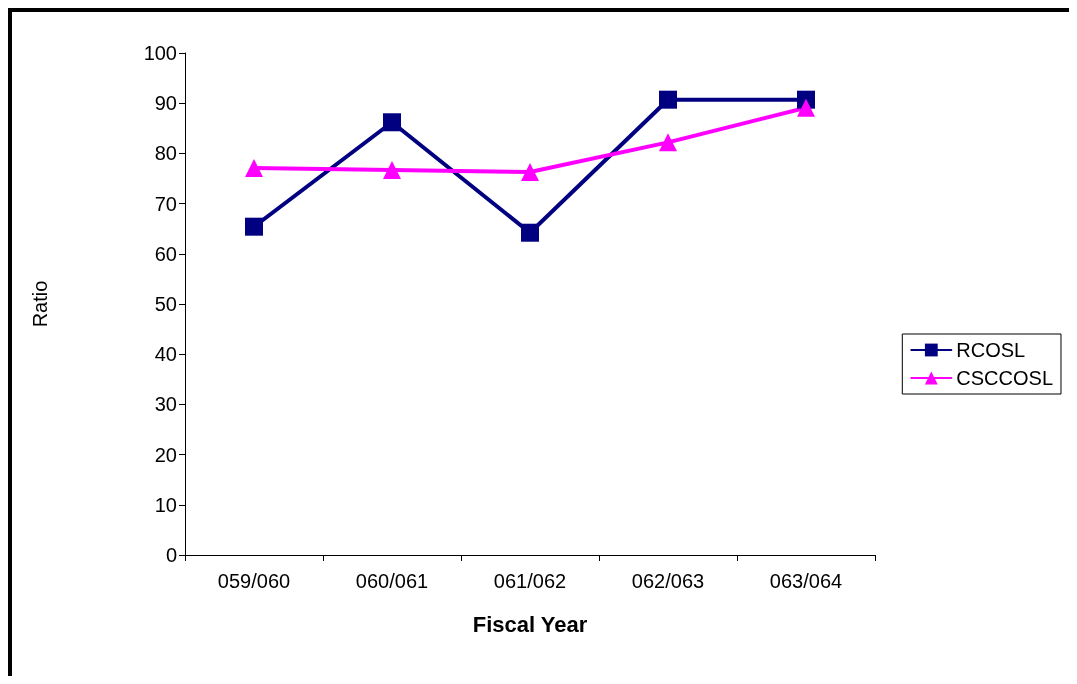 The height and width of the screenshot is (684, 1077). Describe the element at coordinates (530, 581) in the screenshot. I see `x-tick-label: 061/062` at that location.